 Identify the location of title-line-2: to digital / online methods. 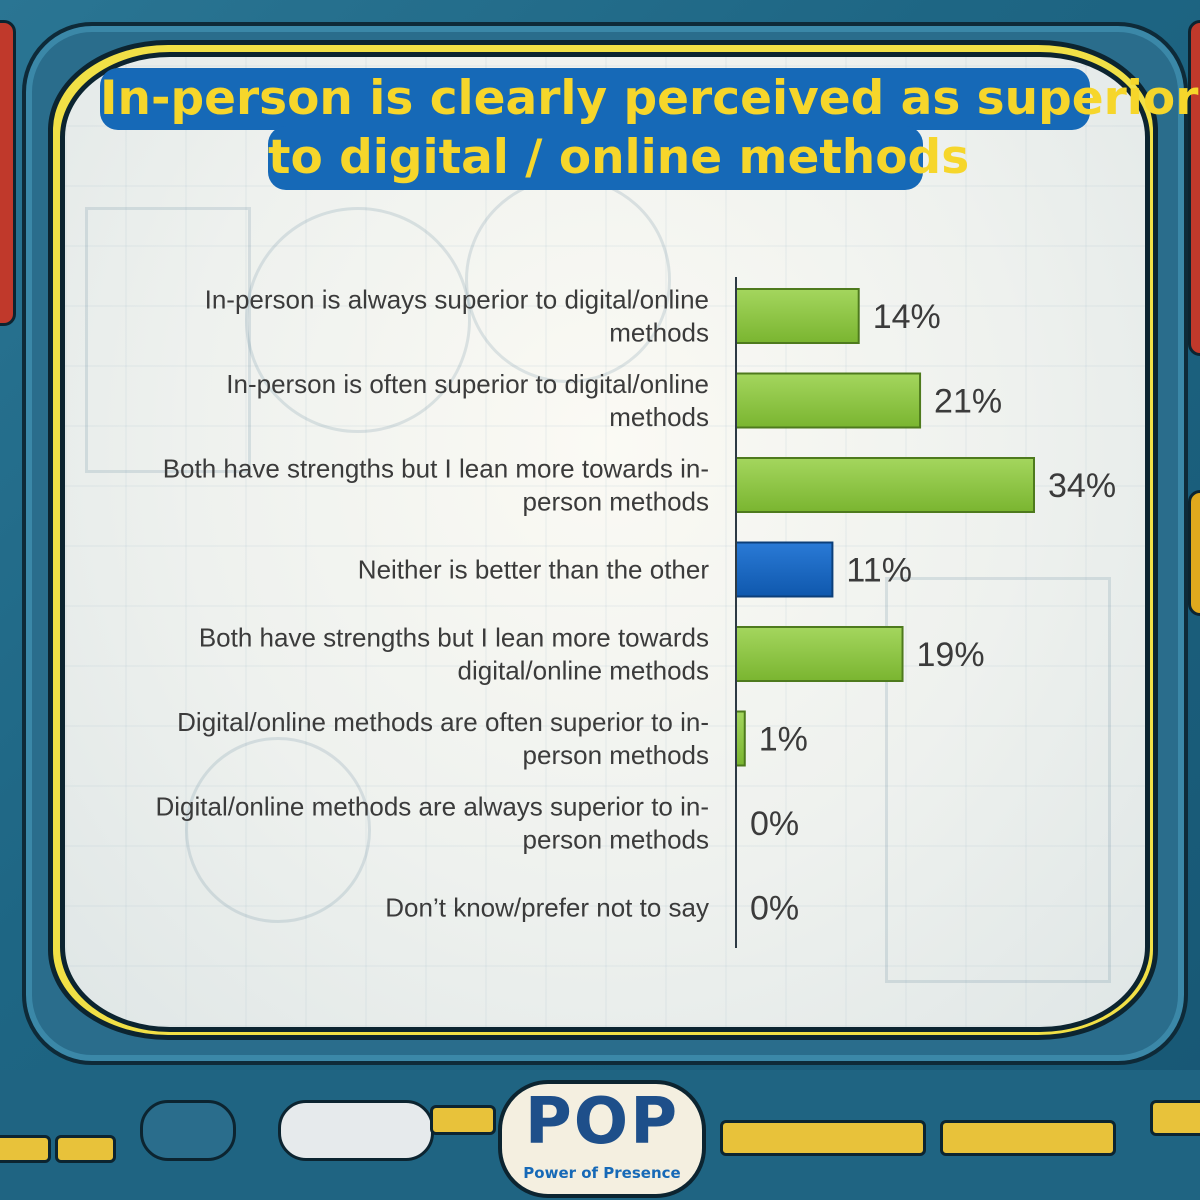
(618, 158).